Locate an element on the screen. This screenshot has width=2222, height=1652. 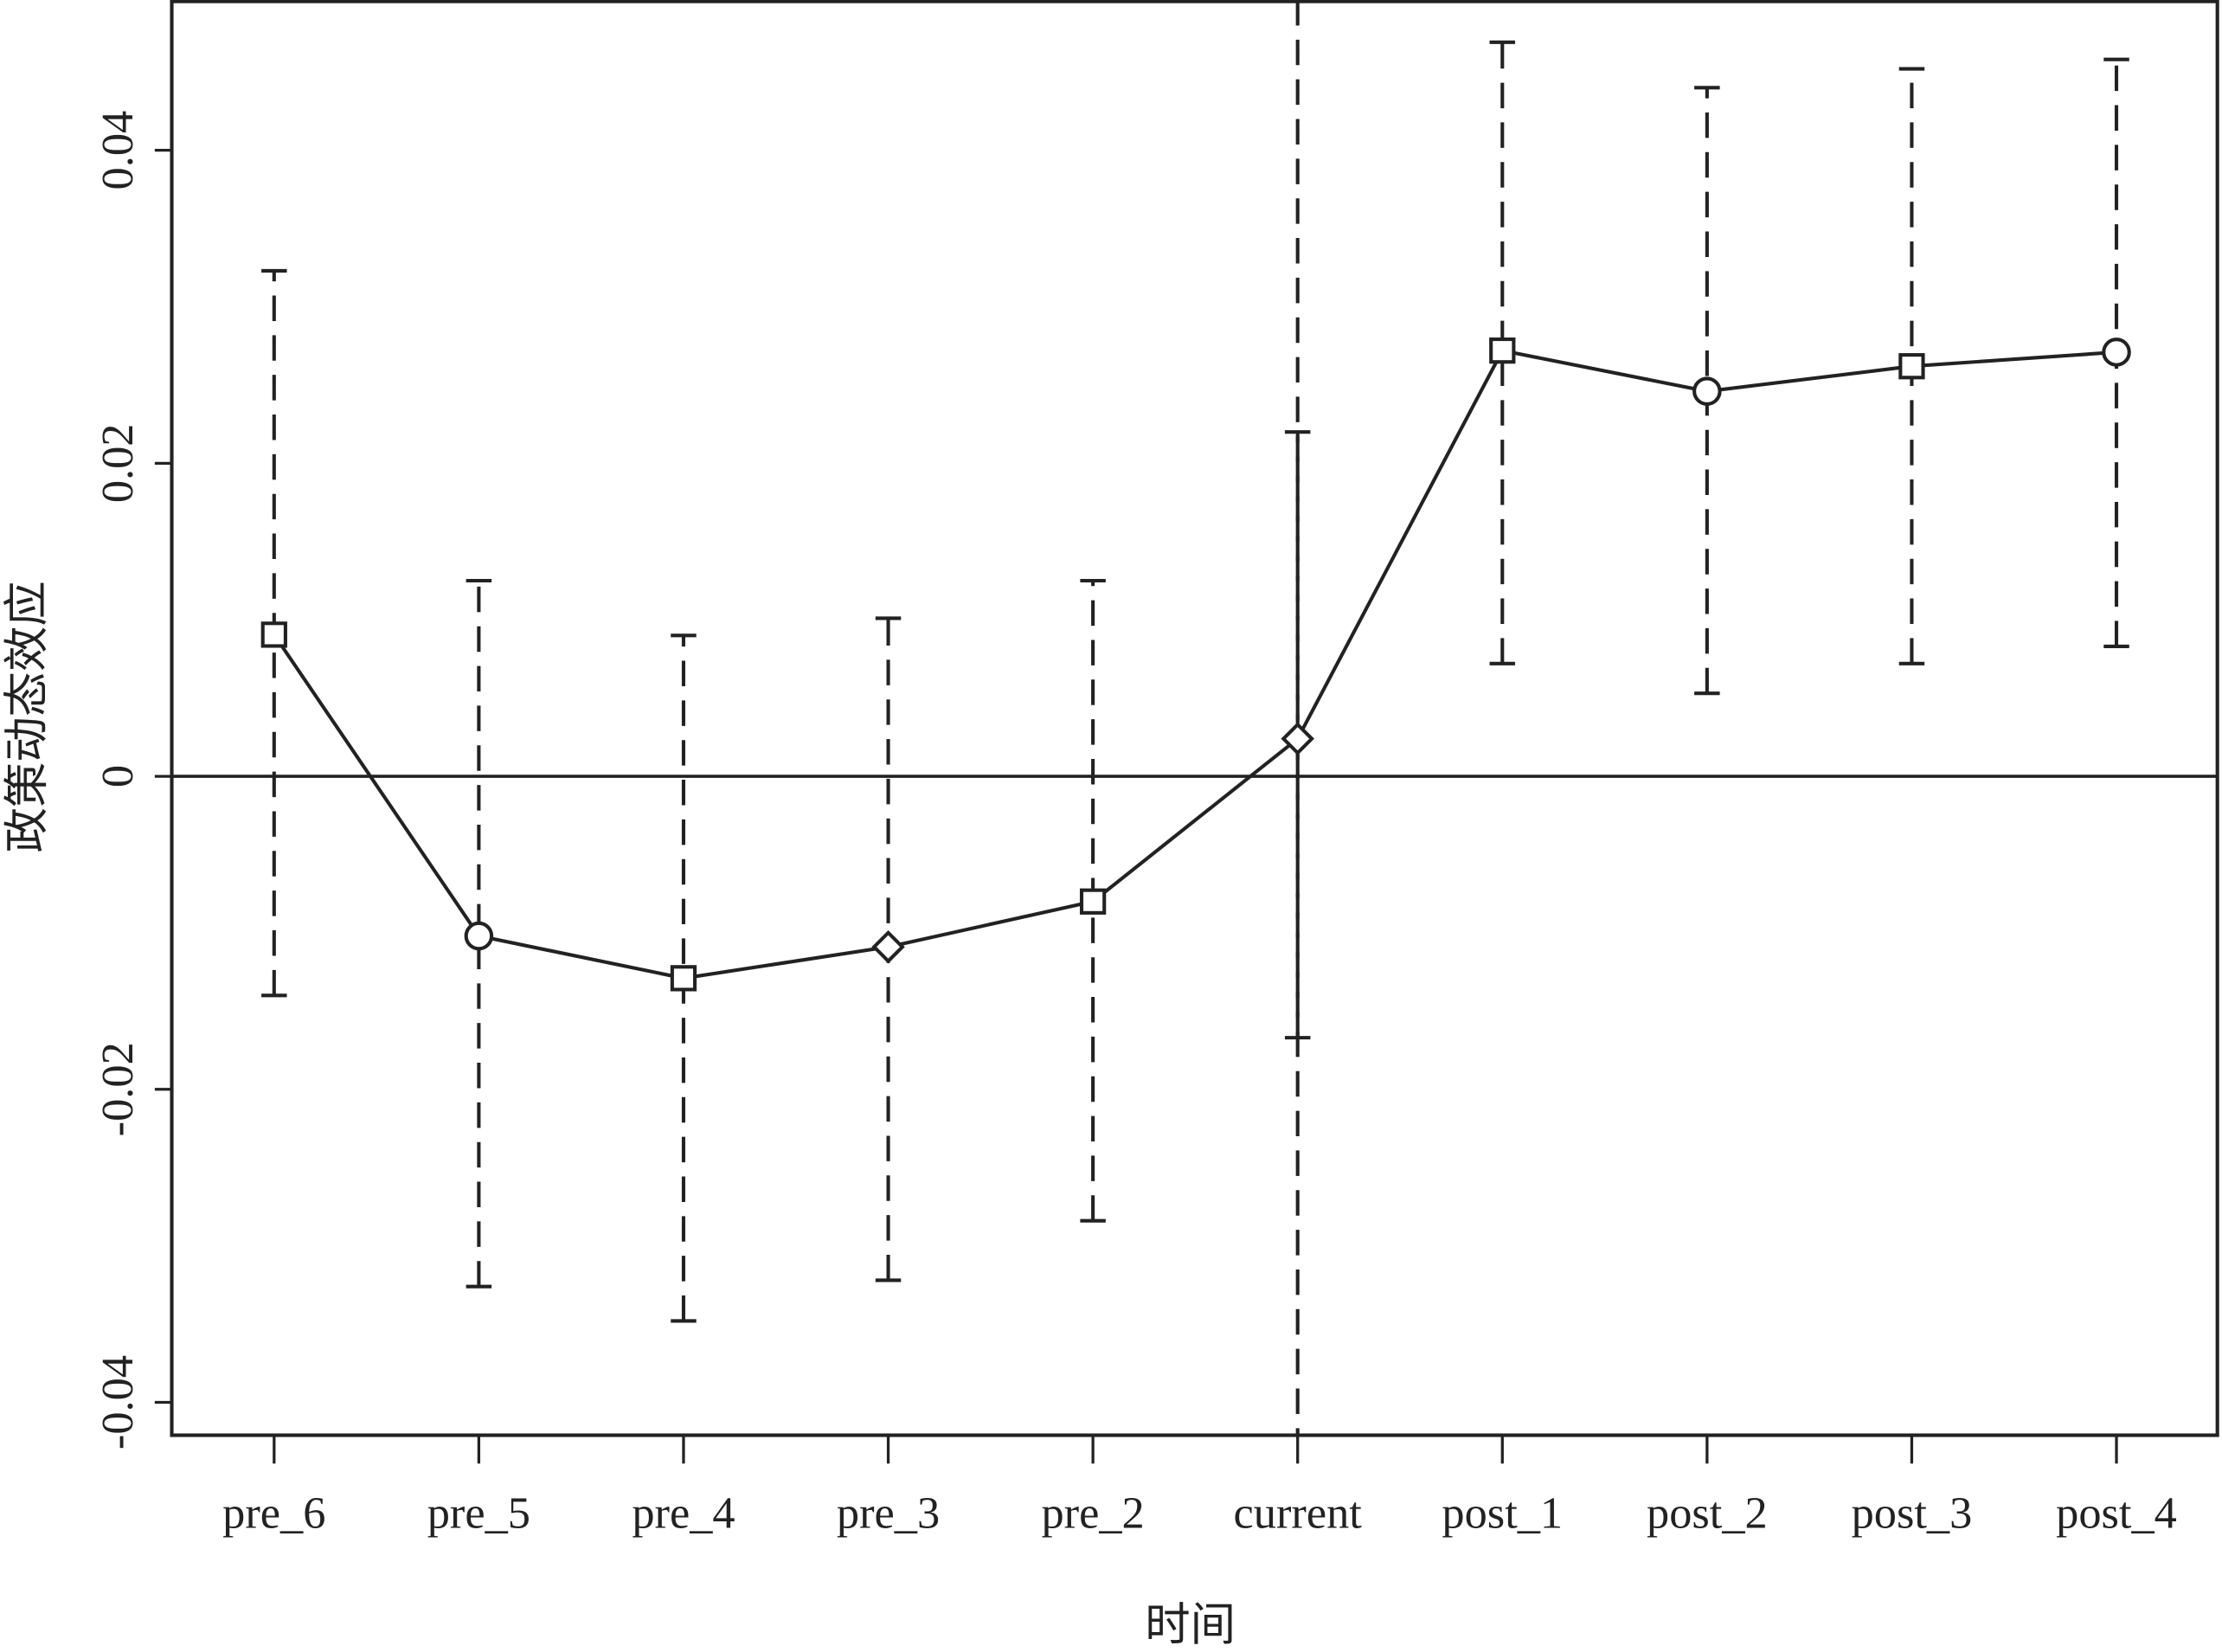
x-tick-label: post_3 is located at coordinates (1912, 1513).